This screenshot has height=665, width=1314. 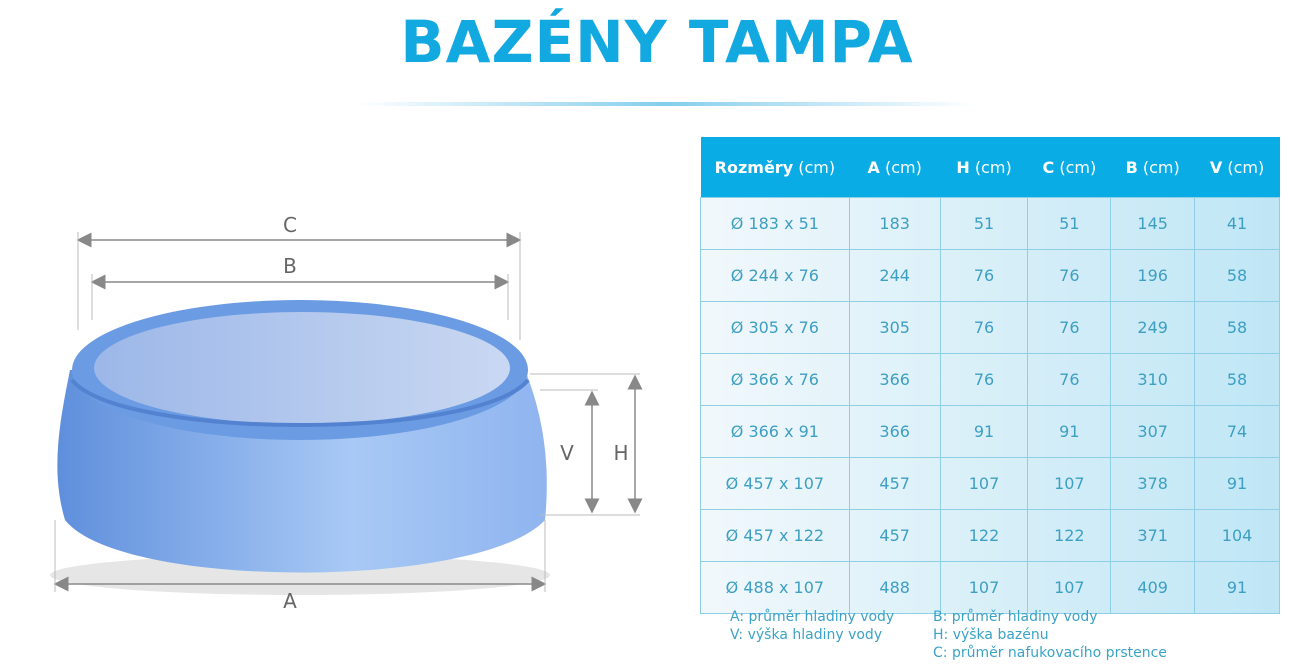 I want to click on table-cell: Ø 366 x 76, so click(x=775, y=379).